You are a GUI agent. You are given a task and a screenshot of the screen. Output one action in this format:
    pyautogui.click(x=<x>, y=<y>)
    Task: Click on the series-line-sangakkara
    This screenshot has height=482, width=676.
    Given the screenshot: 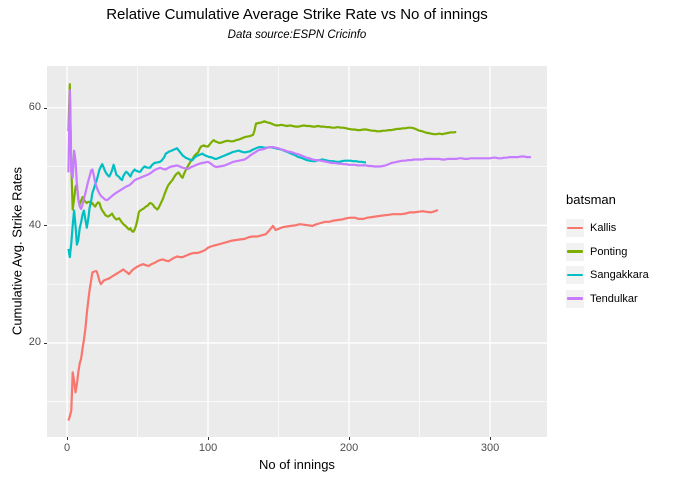 What is the action you would take?
    pyautogui.click(x=216, y=202)
    